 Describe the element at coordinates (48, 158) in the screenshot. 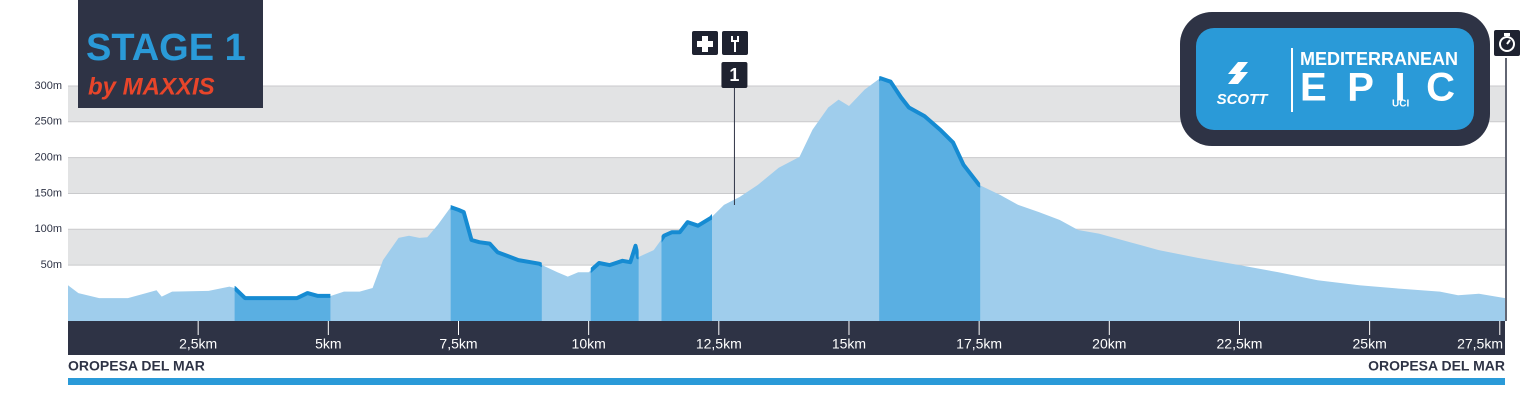

I see `y-tick-label: 200m` at that location.